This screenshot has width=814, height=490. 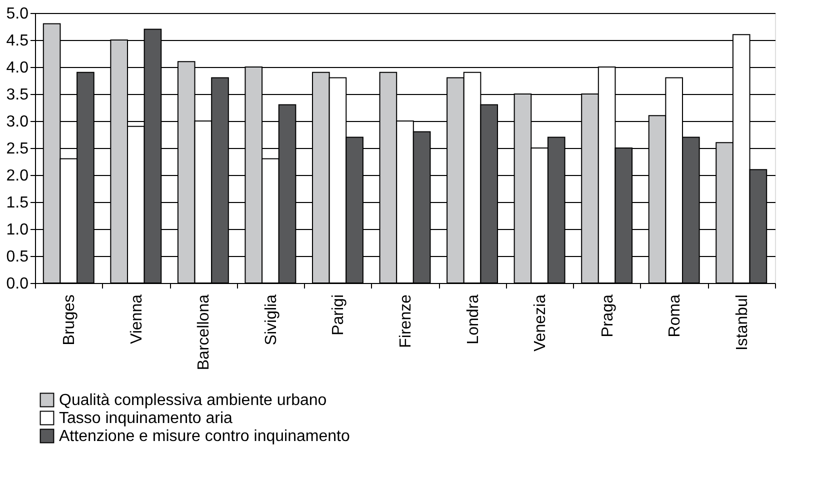 I want to click on x-tick-label: Roma, so click(x=675, y=316).